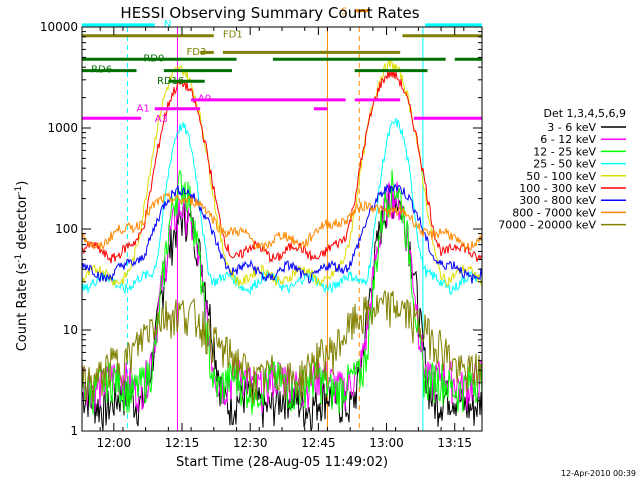  What do you see at coordinates (22, 183) in the screenshot?
I see `y-axis-label-end: )` at bounding box center [22, 183].